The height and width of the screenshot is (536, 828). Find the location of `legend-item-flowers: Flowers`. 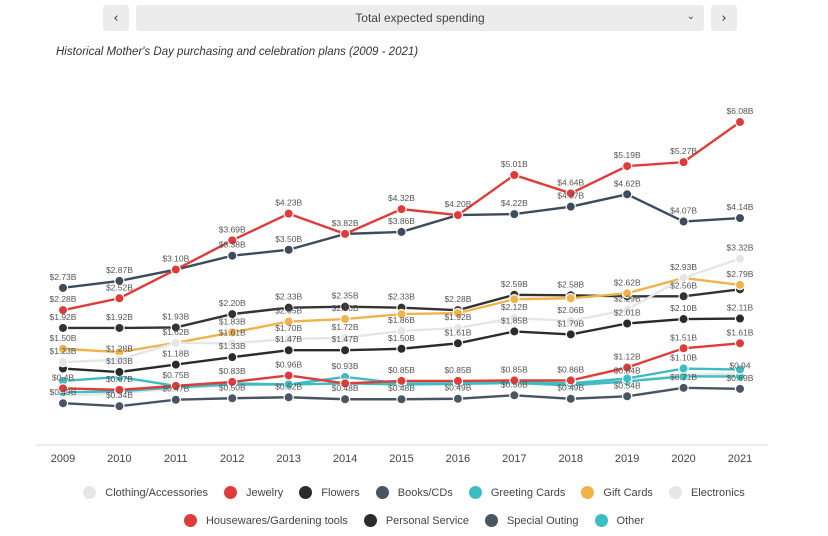

legend-item-flowers: Flowers is located at coordinates (329, 492).